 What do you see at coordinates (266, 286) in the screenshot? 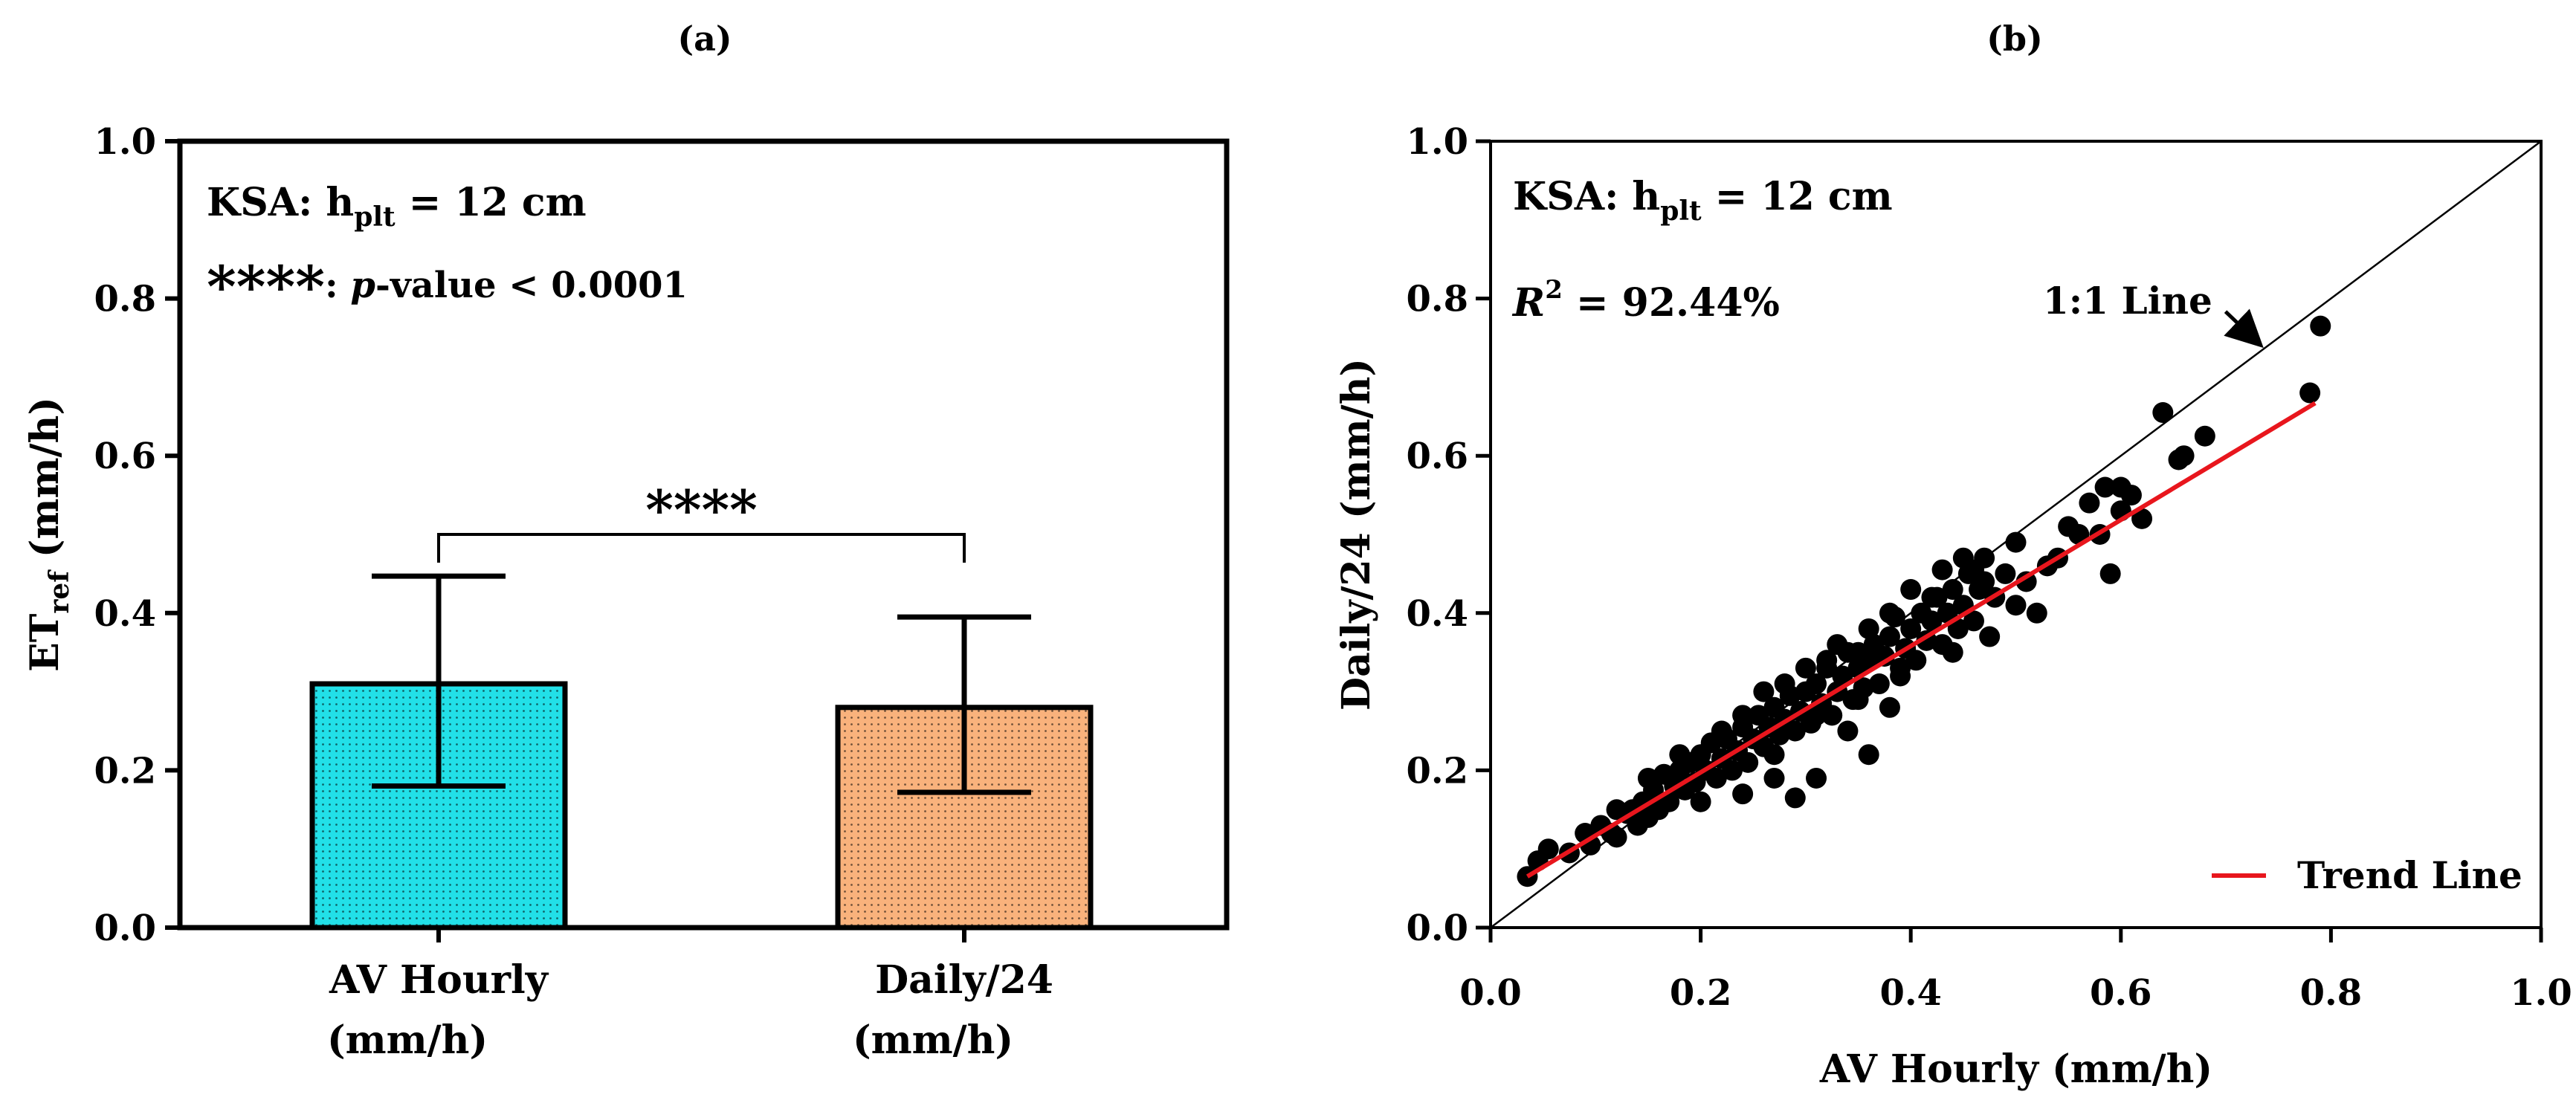
I see `sig-stars: ****` at bounding box center [266, 286].